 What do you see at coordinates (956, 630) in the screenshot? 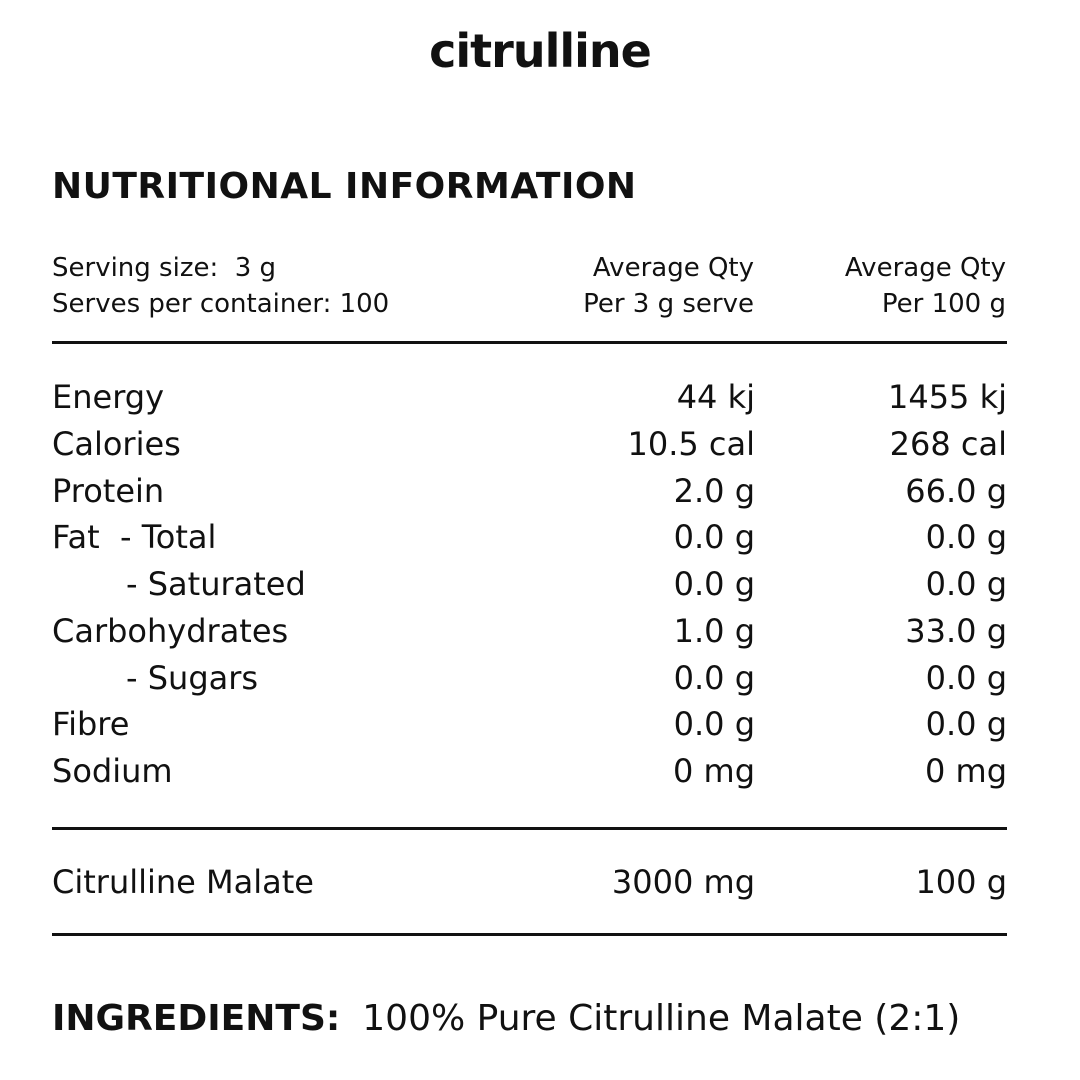
I see `value-per-100g: 33.0 g` at bounding box center [956, 630].